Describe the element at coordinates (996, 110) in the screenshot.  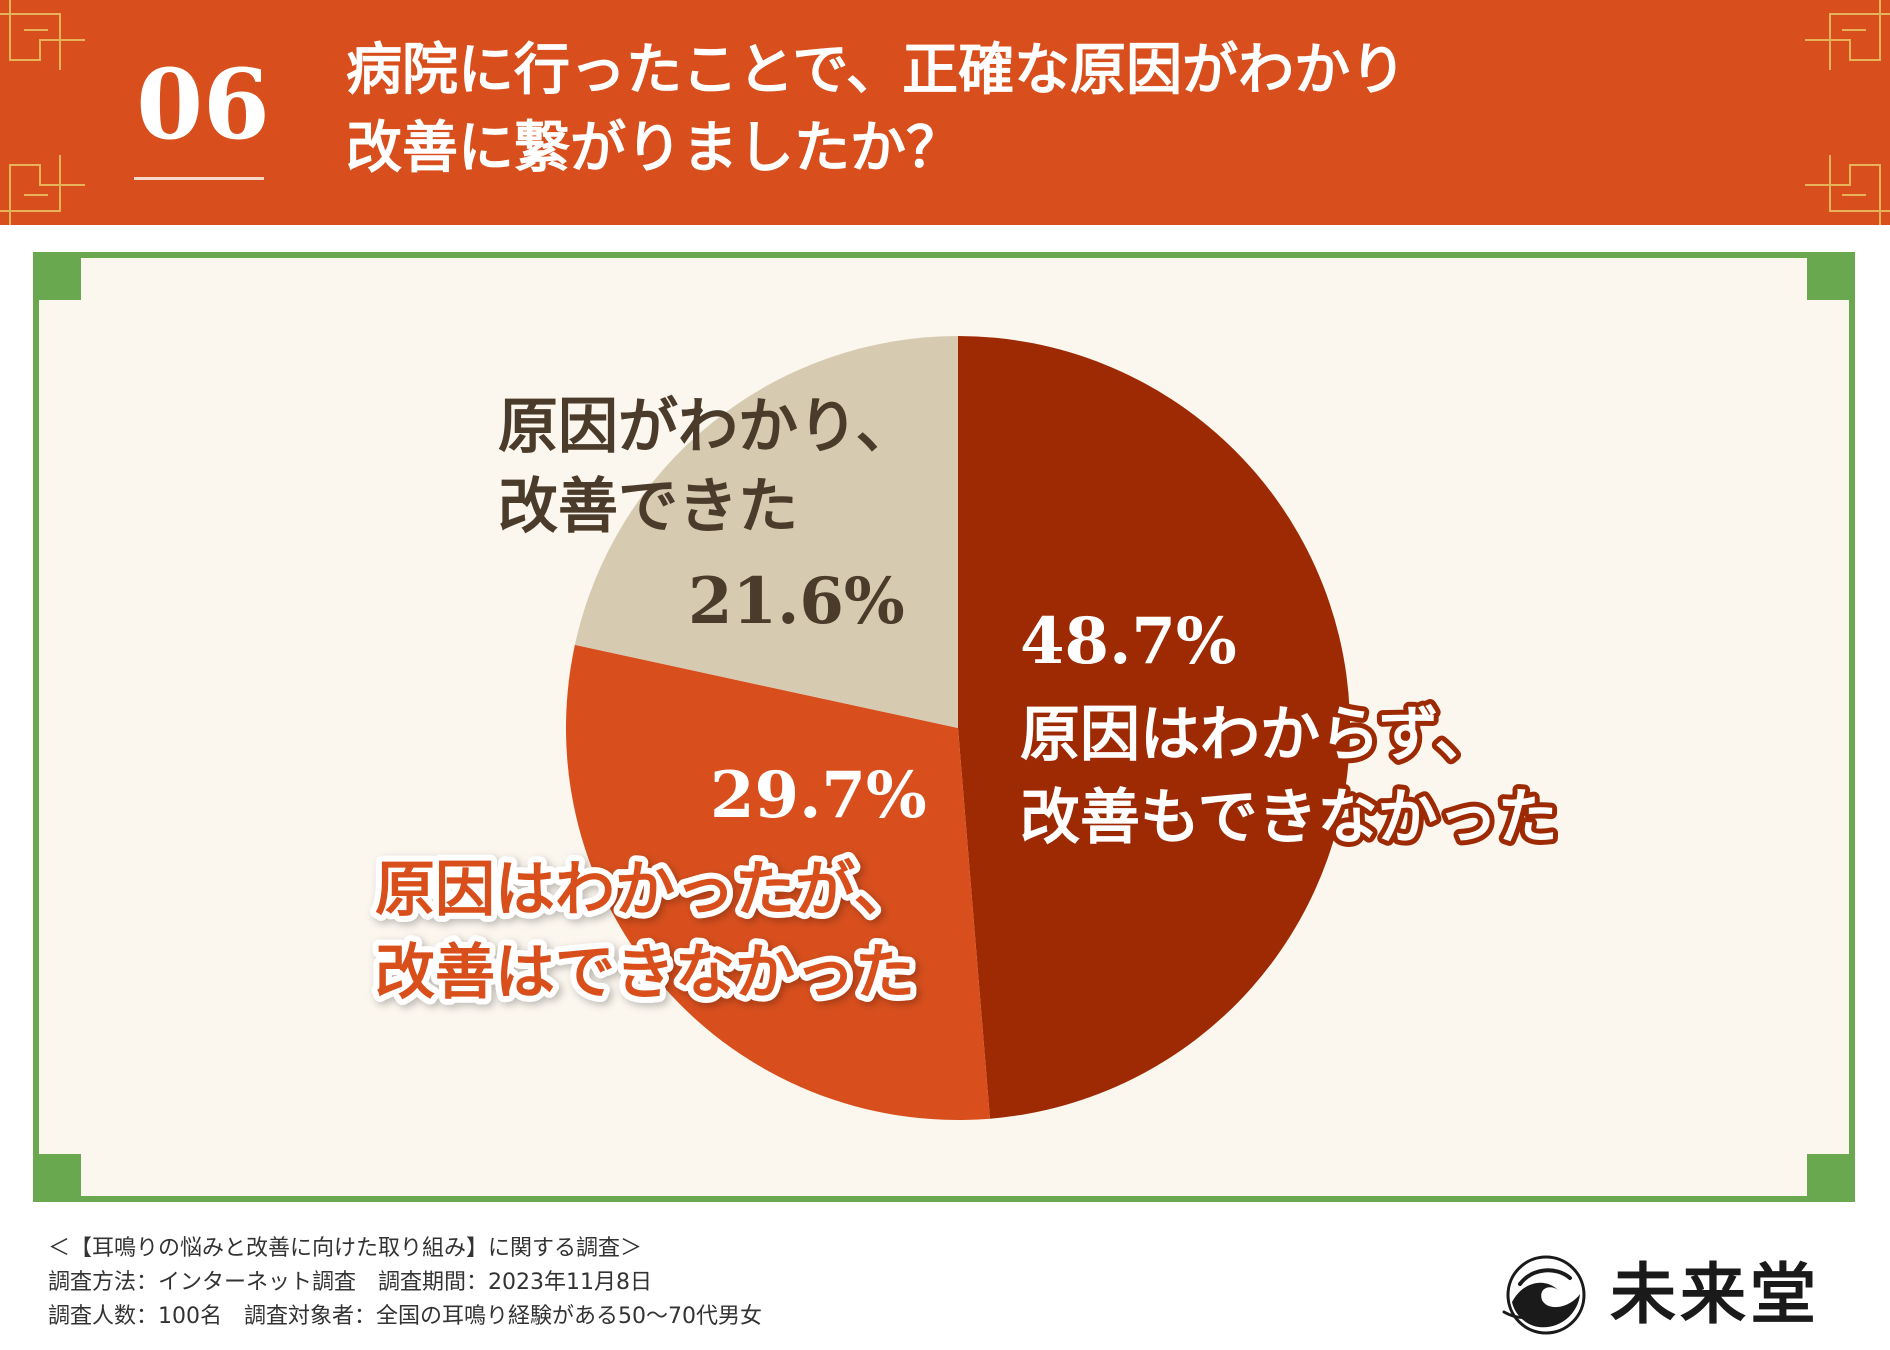
I see `question-title: 病院に行ったことで、正確な原因がわかり 改善に繋がりましたか？` at that location.